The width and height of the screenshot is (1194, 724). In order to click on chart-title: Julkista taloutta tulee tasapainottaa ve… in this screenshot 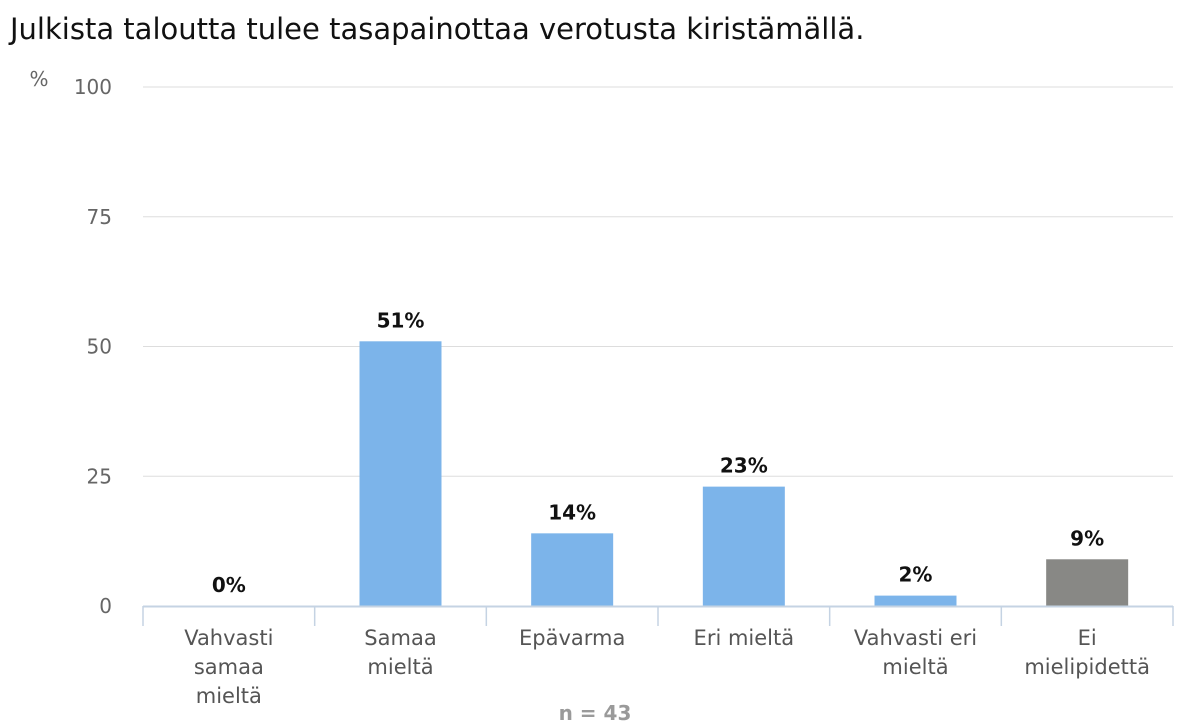, I will do `click(437, 29)`.